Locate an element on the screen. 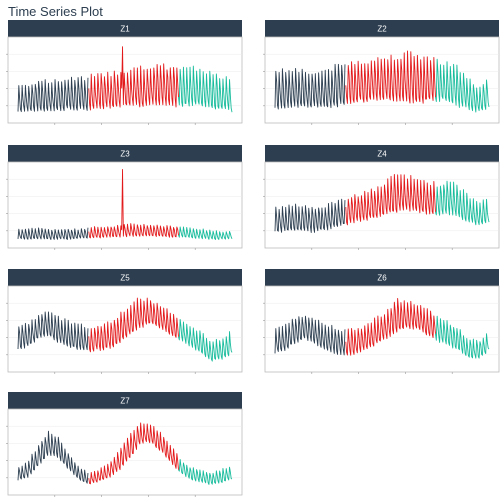  facet-label: Z5 is located at coordinates (125, 278).